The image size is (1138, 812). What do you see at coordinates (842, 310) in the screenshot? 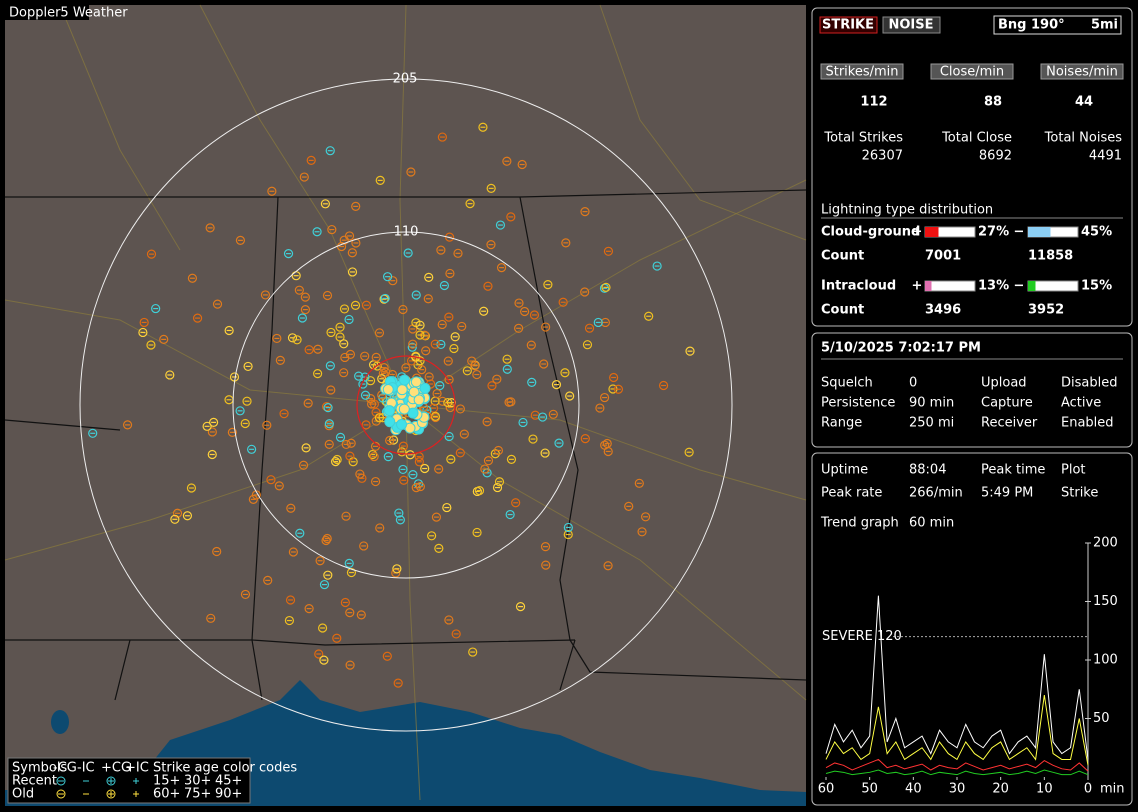
I see `count-label: Count` at bounding box center [842, 310].